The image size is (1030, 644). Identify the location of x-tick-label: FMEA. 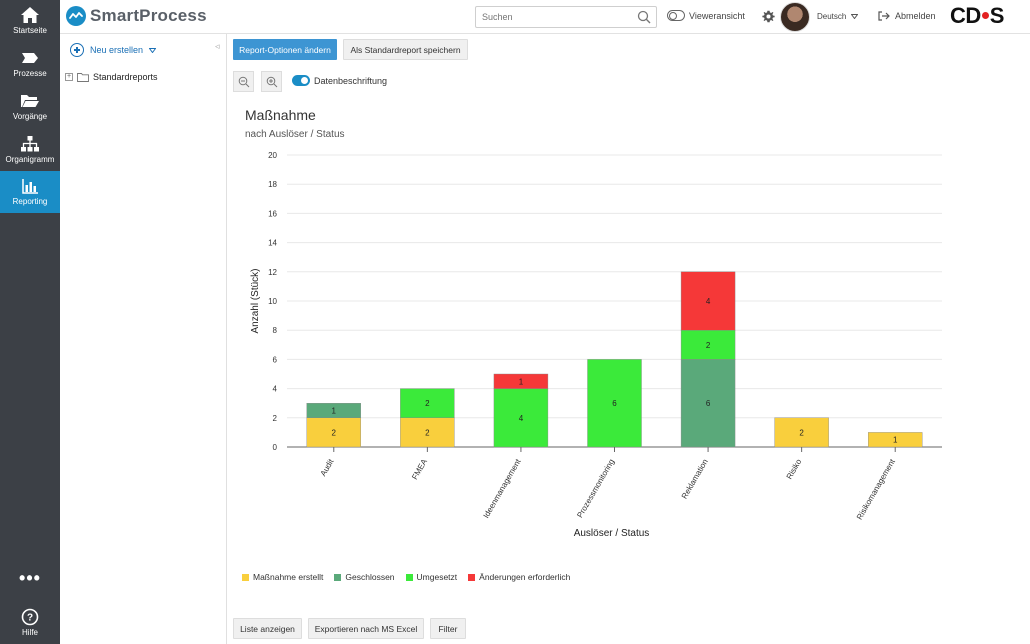
(419, 469).